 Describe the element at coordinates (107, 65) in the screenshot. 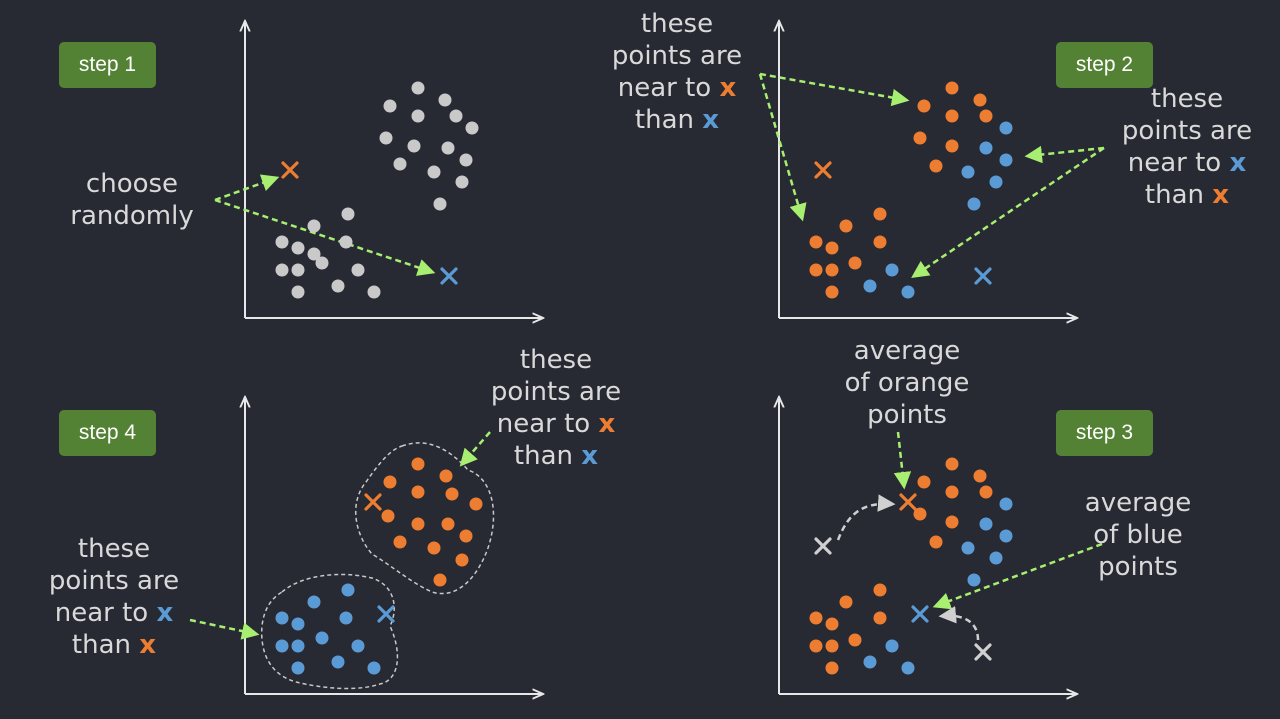

I see `step1-badge: step 1` at that location.